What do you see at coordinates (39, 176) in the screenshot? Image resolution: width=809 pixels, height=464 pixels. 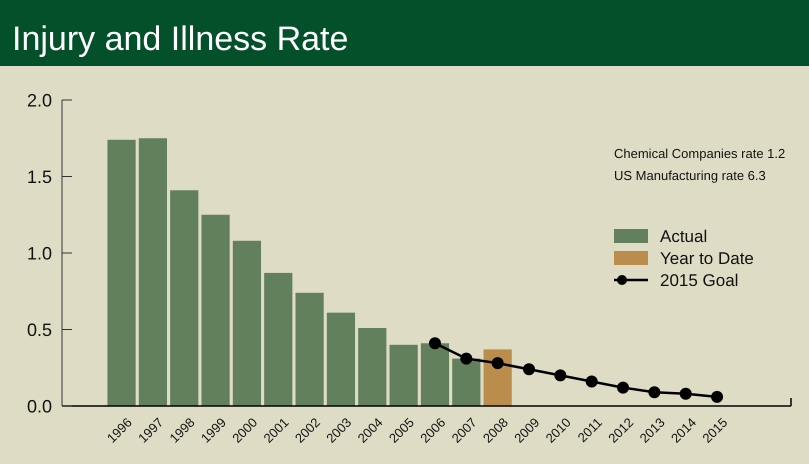 I see `y-tick-label: 1.5` at bounding box center [39, 176].